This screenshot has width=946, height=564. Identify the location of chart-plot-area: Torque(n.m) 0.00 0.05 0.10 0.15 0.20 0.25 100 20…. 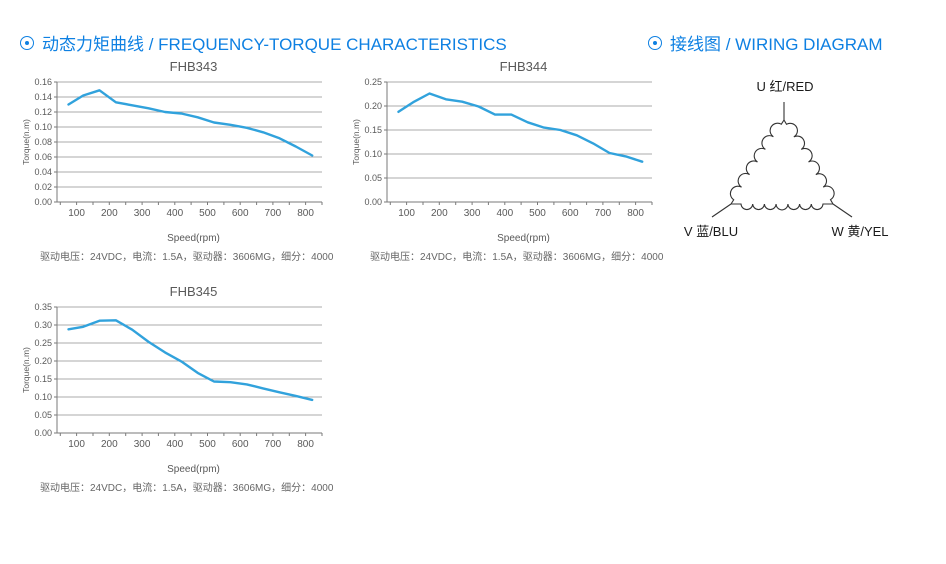
(502, 148).